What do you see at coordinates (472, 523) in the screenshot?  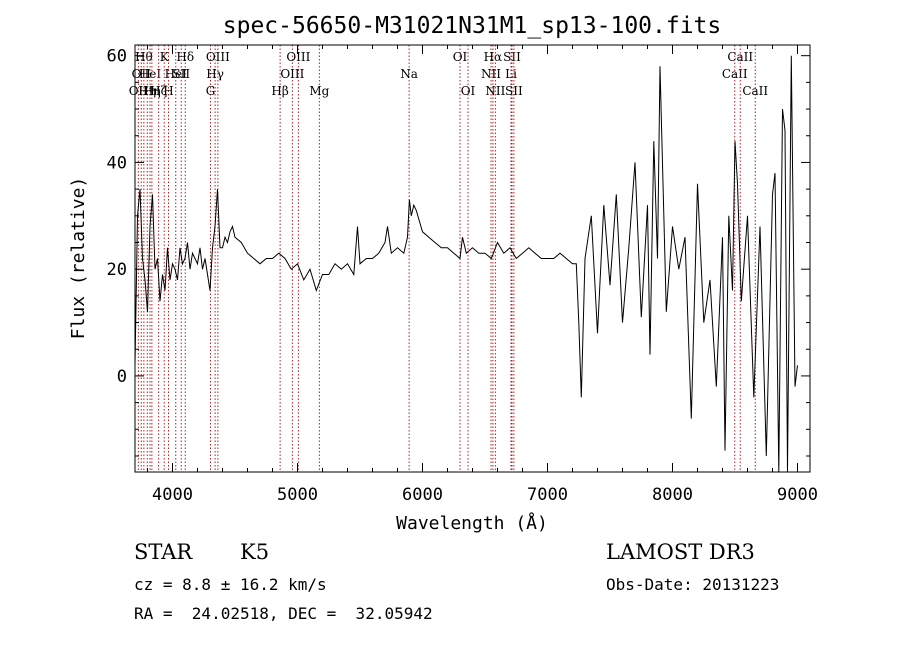 I see `x-axis-label: Wavelength (Å)` at bounding box center [472, 523].